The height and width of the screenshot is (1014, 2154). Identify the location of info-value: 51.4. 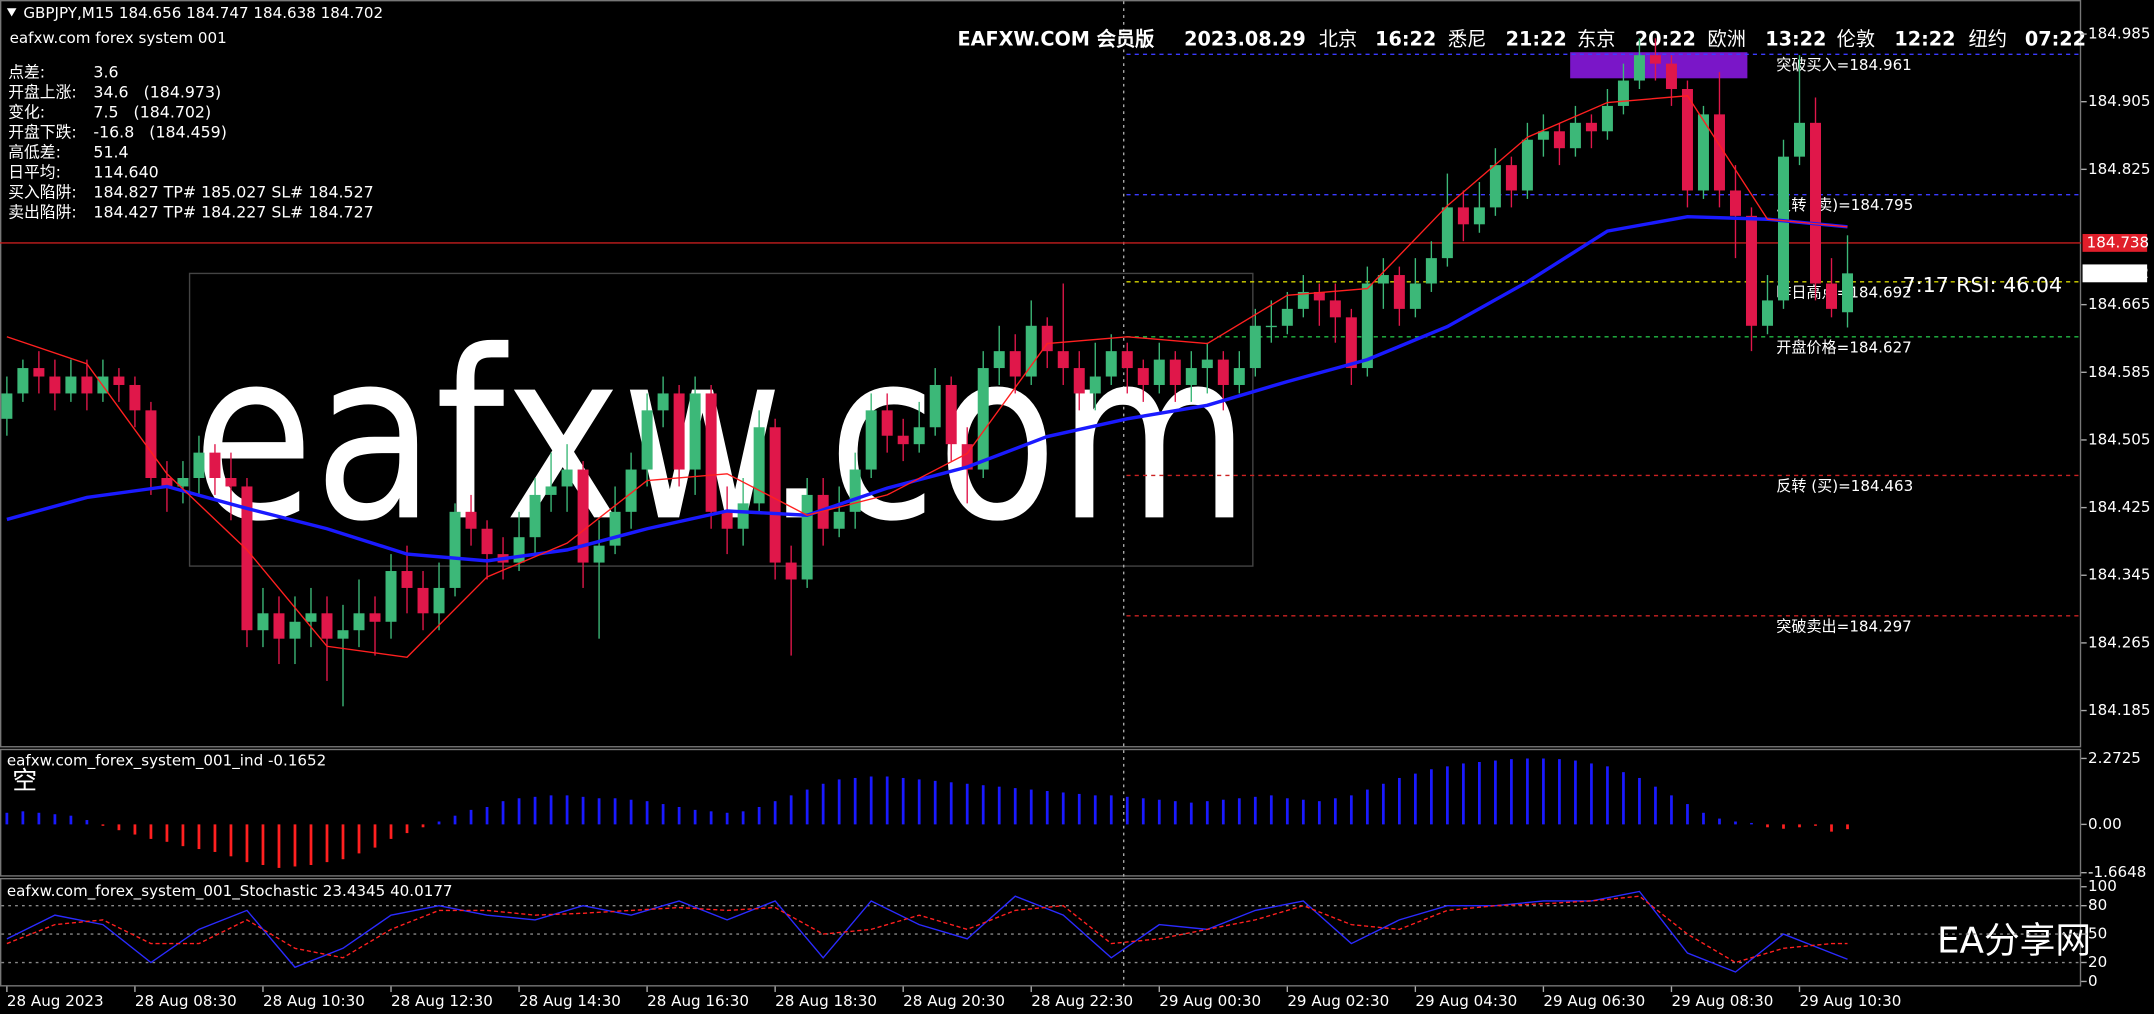
(110, 152).